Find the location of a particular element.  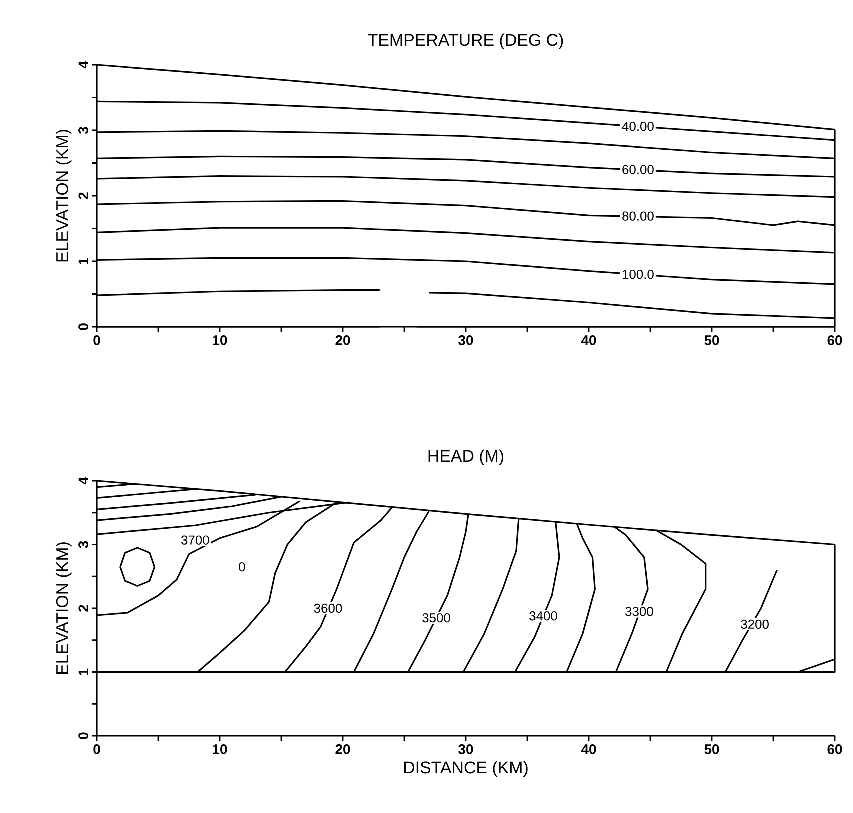

annotation: 3400 is located at coordinates (544, 616).